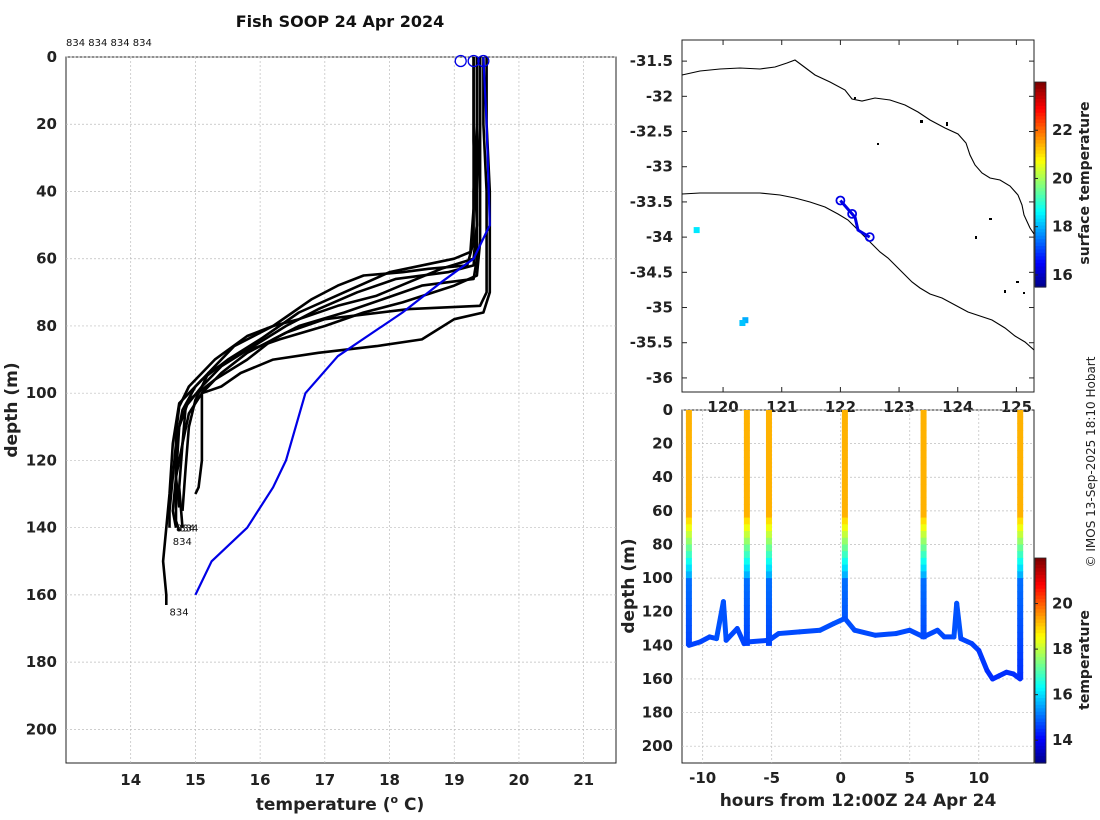  Describe the element at coordinates (188, 529) in the screenshot. I see `cast-label: 834` at that location.